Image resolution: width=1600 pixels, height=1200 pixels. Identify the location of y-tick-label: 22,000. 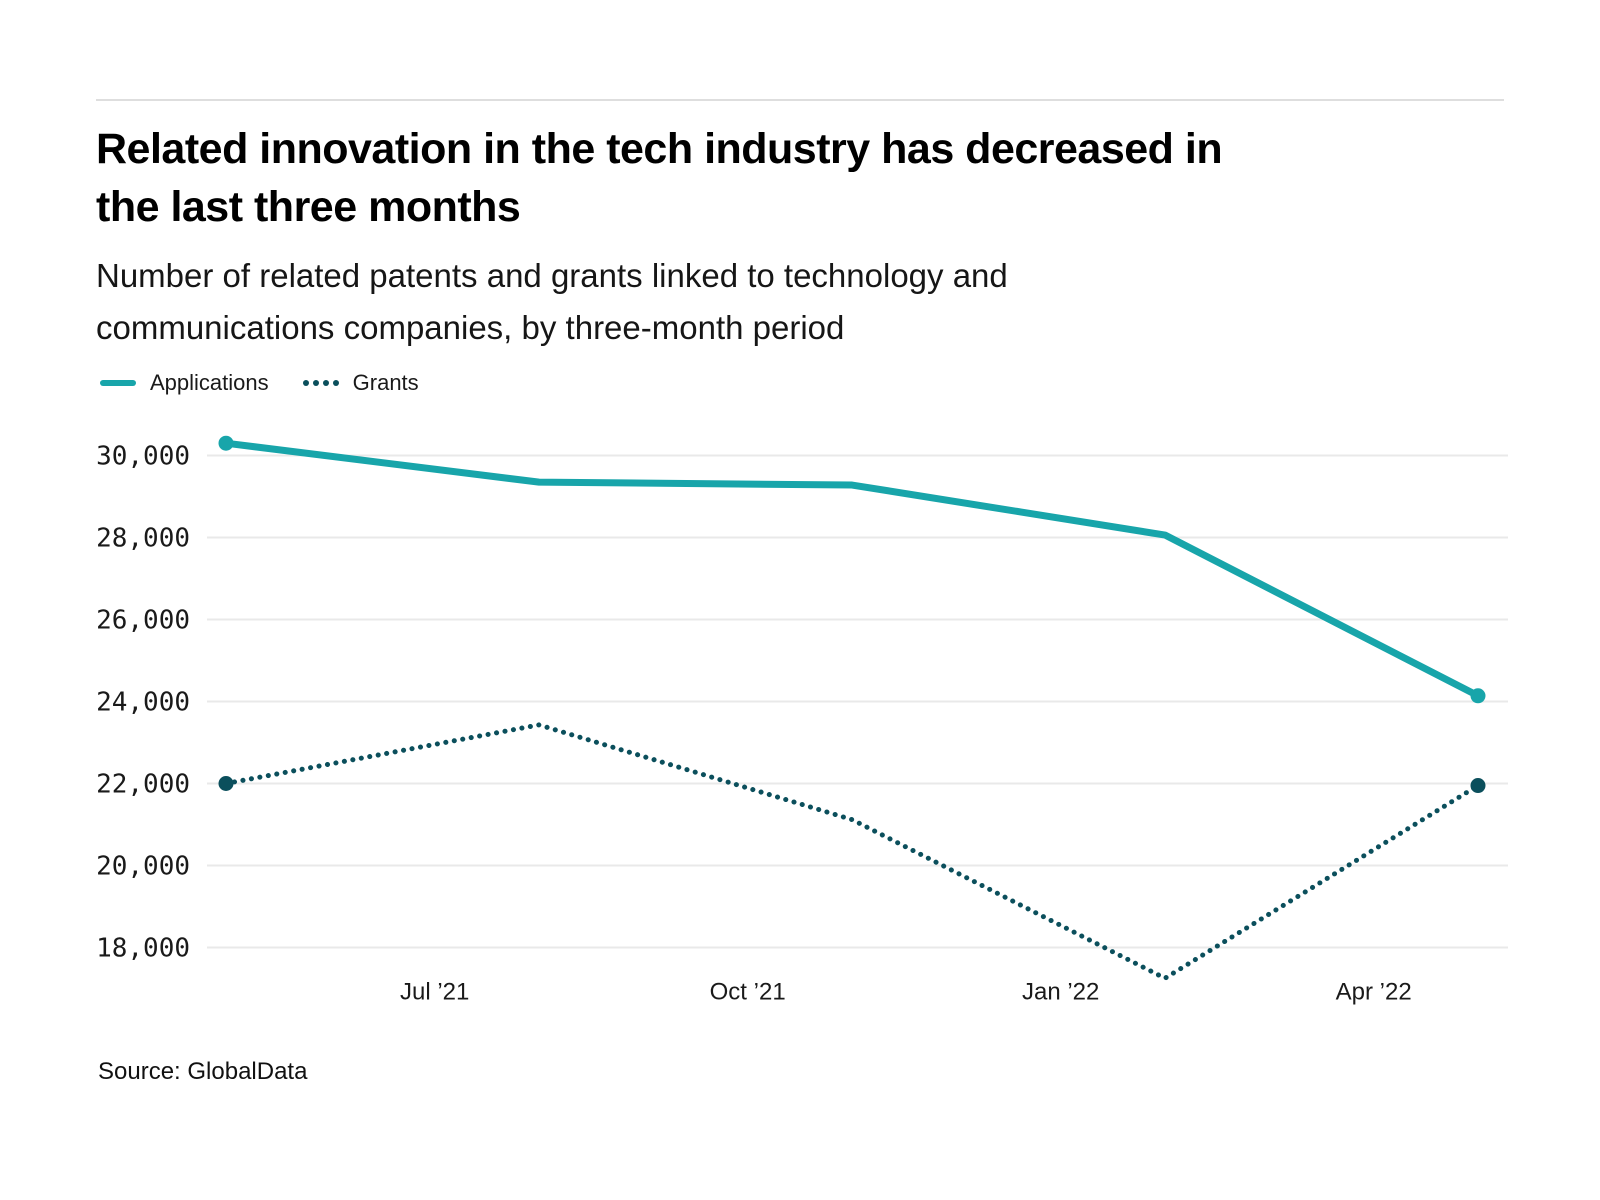
(143, 785).